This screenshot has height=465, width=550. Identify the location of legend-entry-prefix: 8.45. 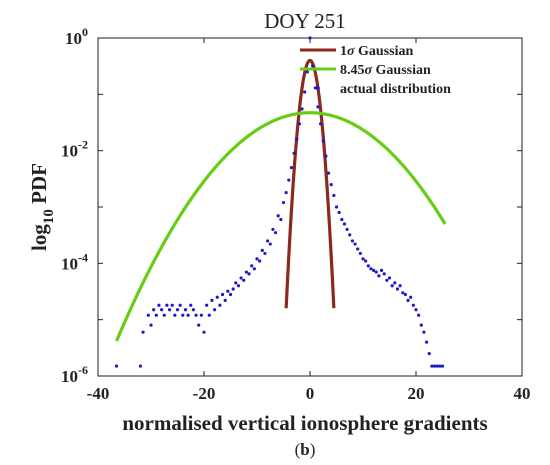
(352, 70).